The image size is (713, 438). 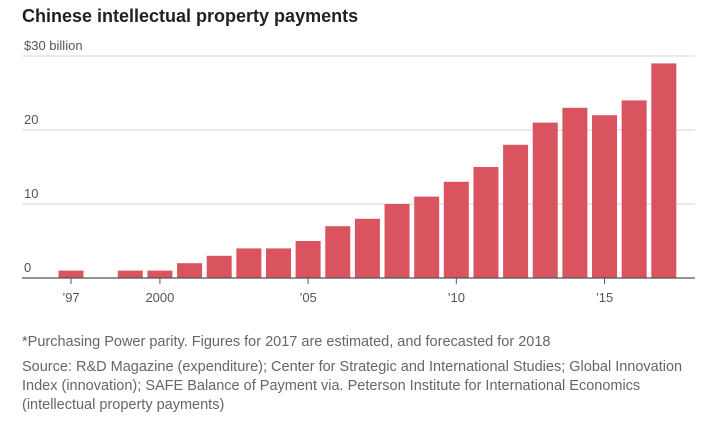 I want to click on x-tick-label: ’15, so click(x=604, y=297).